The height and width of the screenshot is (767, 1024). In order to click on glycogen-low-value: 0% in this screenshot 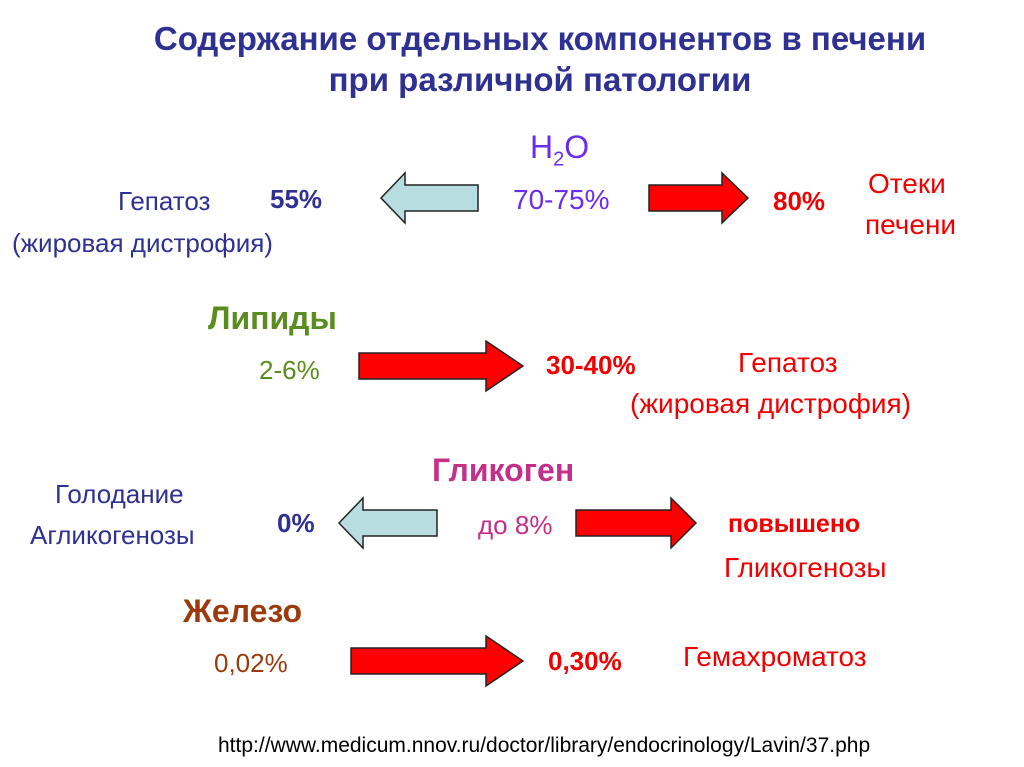, I will do `click(296, 523)`.